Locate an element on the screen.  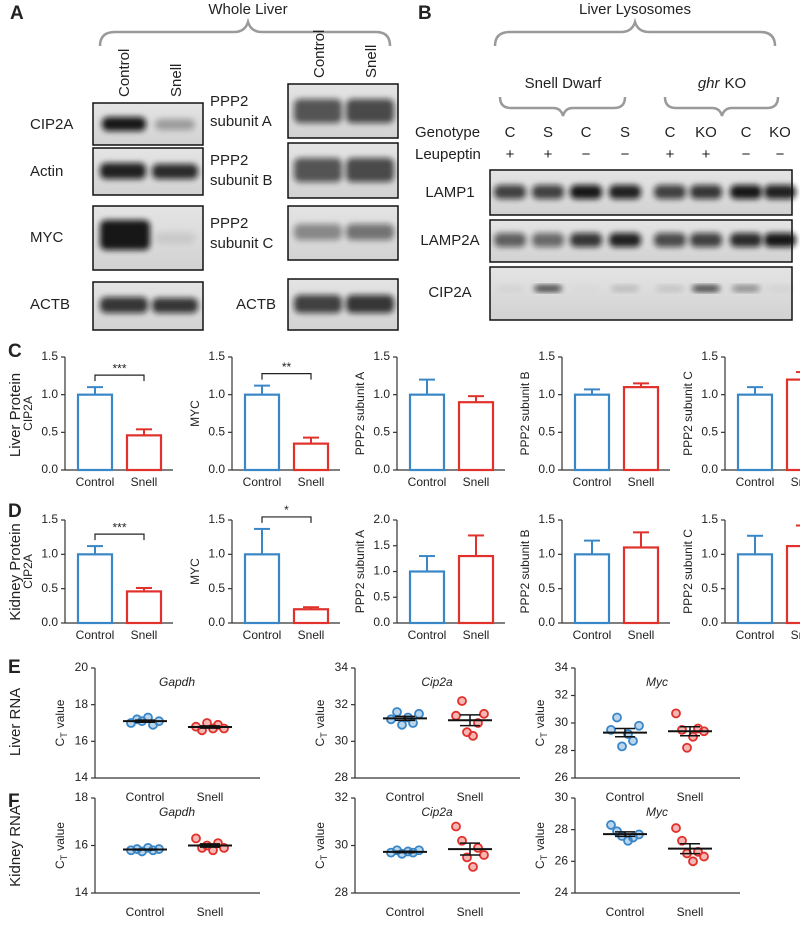
y-tick-label: 20 is located at coordinates (82, 667).